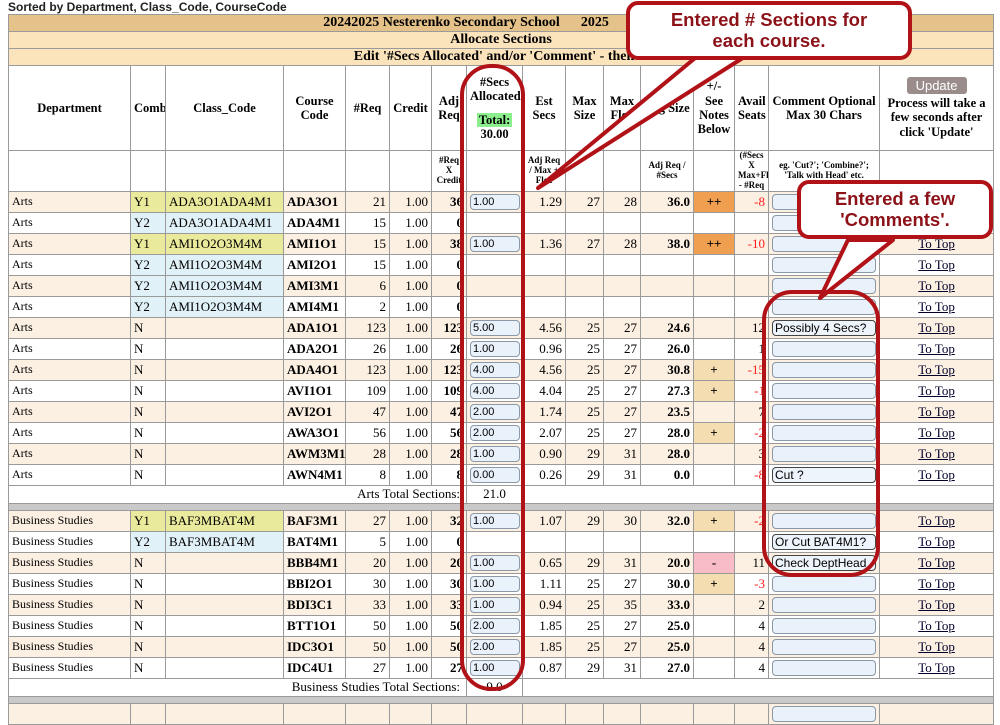 The width and height of the screenshot is (1000, 725). What do you see at coordinates (314, 306) in the screenshot?
I see `course-code-cell: AMI4M1` at bounding box center [314, 306].